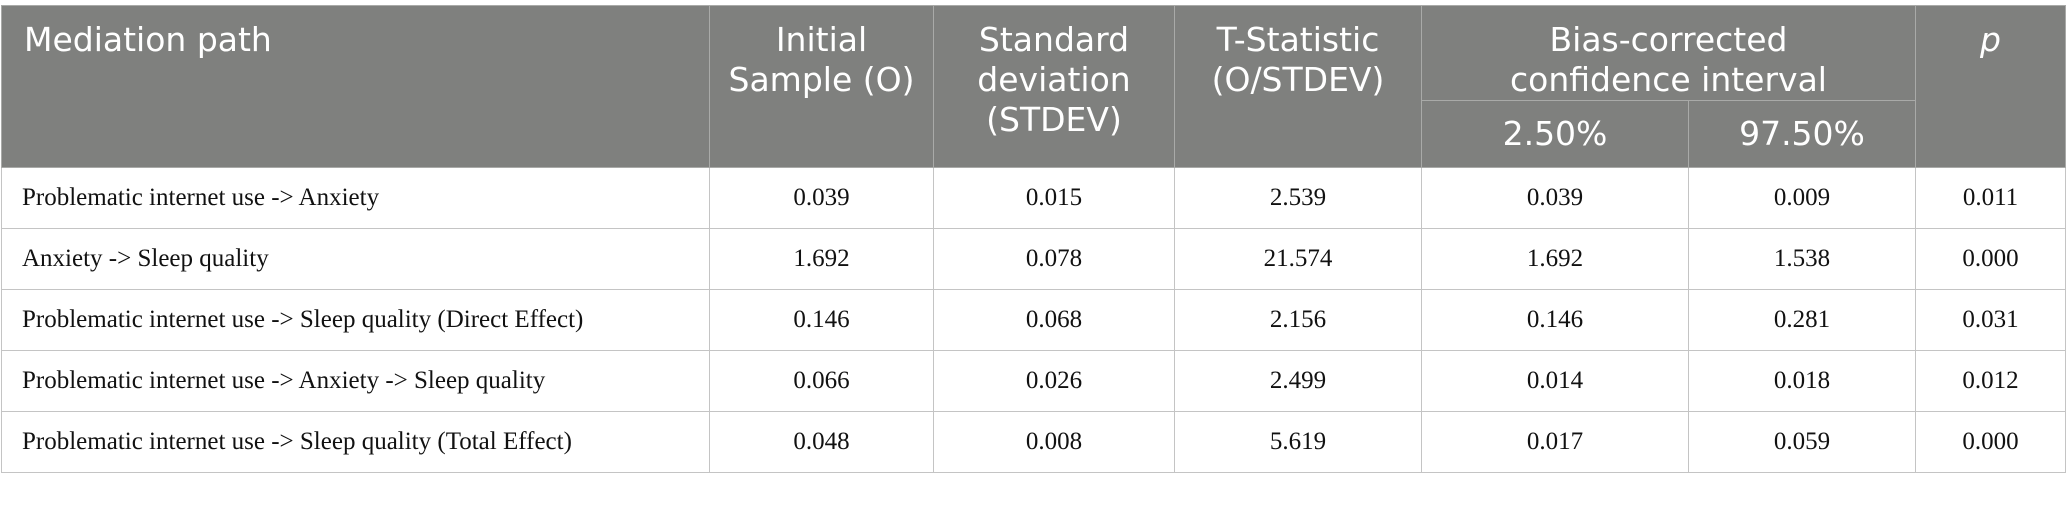 This screenshot has height=513, width=2067. I want to click on value-cell: 0.031, so click(1990, 320).